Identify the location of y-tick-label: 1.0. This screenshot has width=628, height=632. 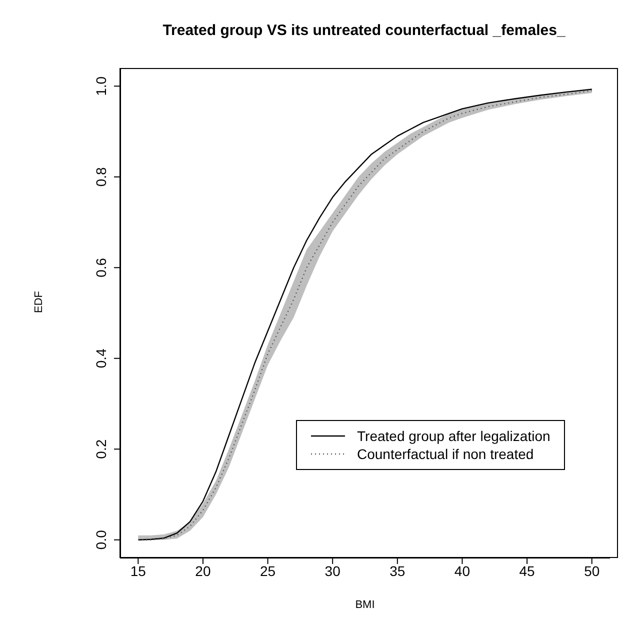
(101, 86).